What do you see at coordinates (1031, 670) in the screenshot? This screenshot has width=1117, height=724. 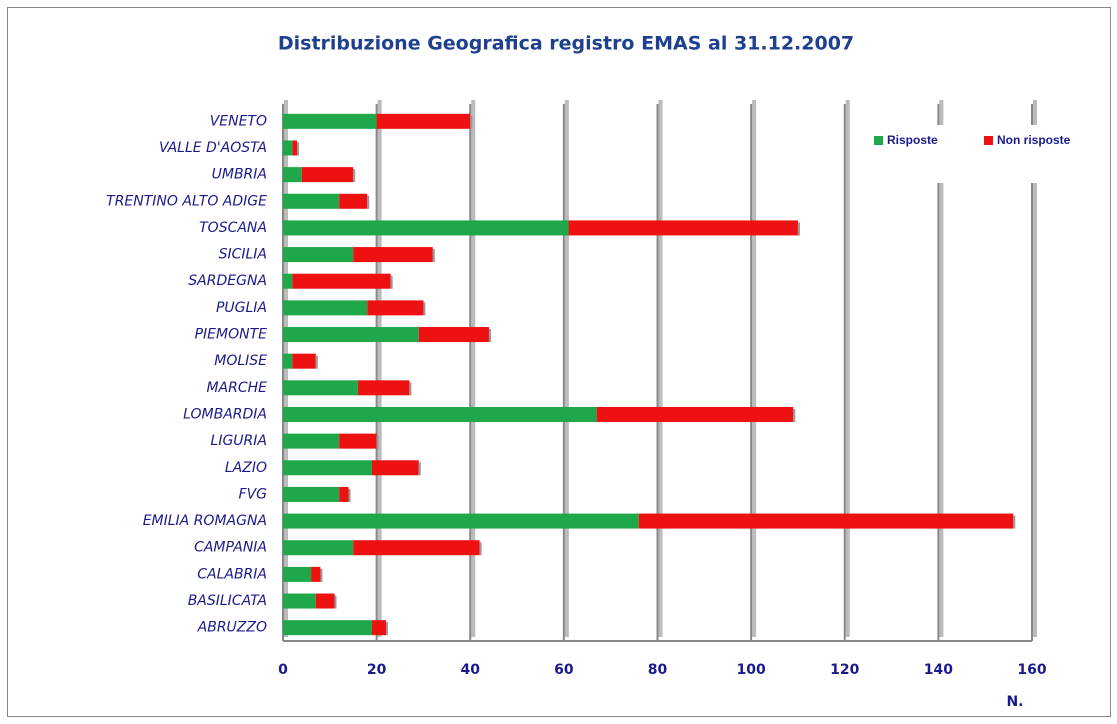 I see `x-tick-label: 160` at bounding box center [1031, 670].